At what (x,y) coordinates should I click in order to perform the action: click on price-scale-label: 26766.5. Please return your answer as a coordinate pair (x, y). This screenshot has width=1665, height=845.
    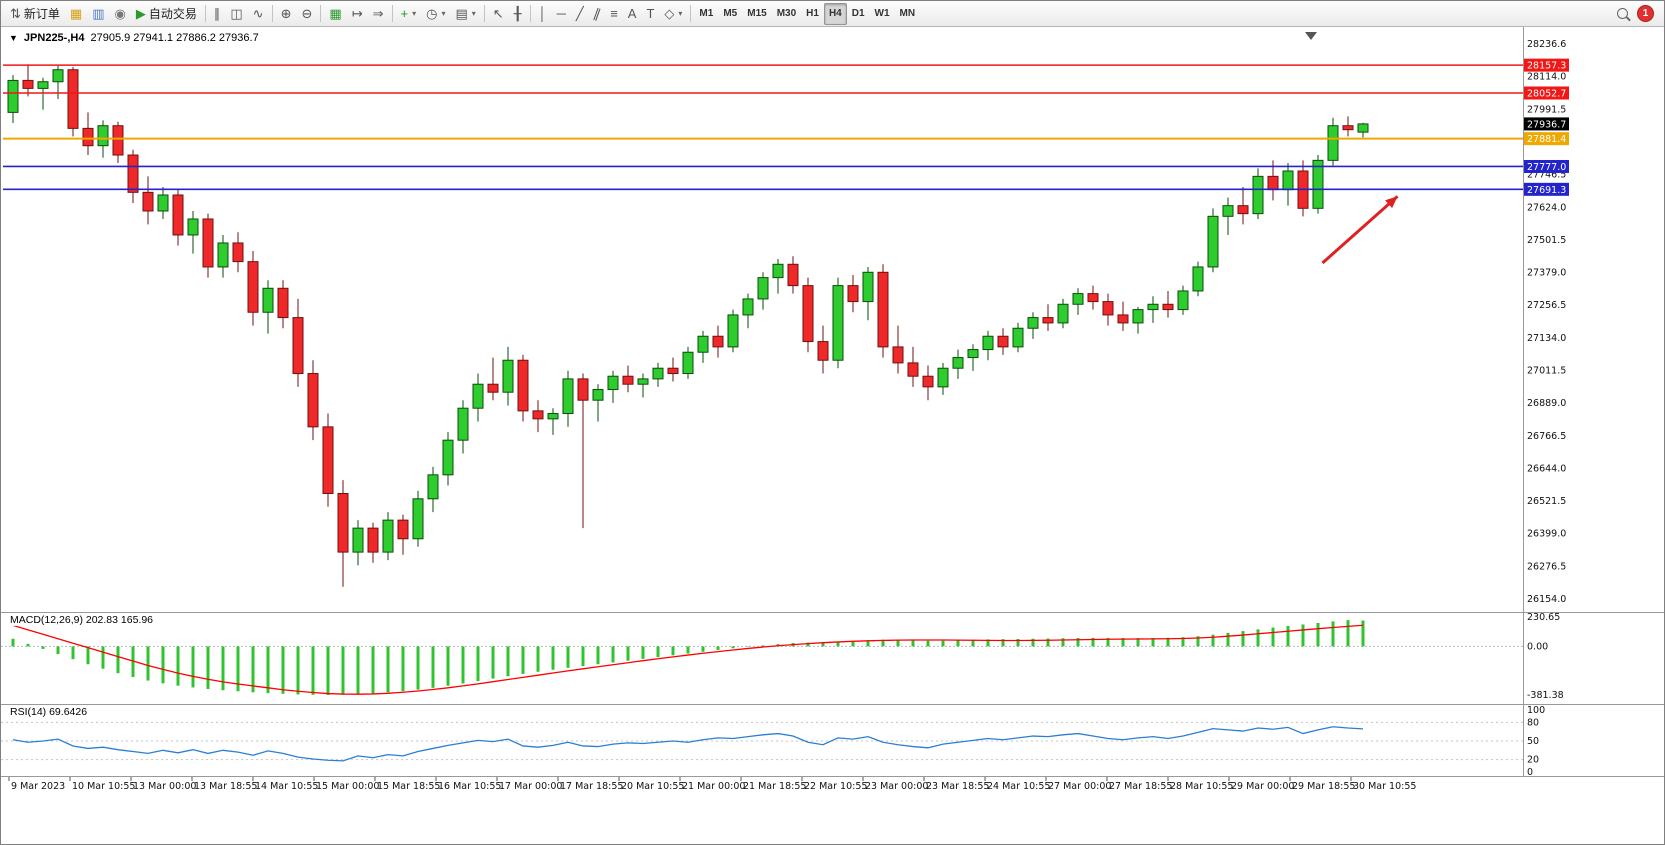
    Looking at the image, I should click on (1546, 436).